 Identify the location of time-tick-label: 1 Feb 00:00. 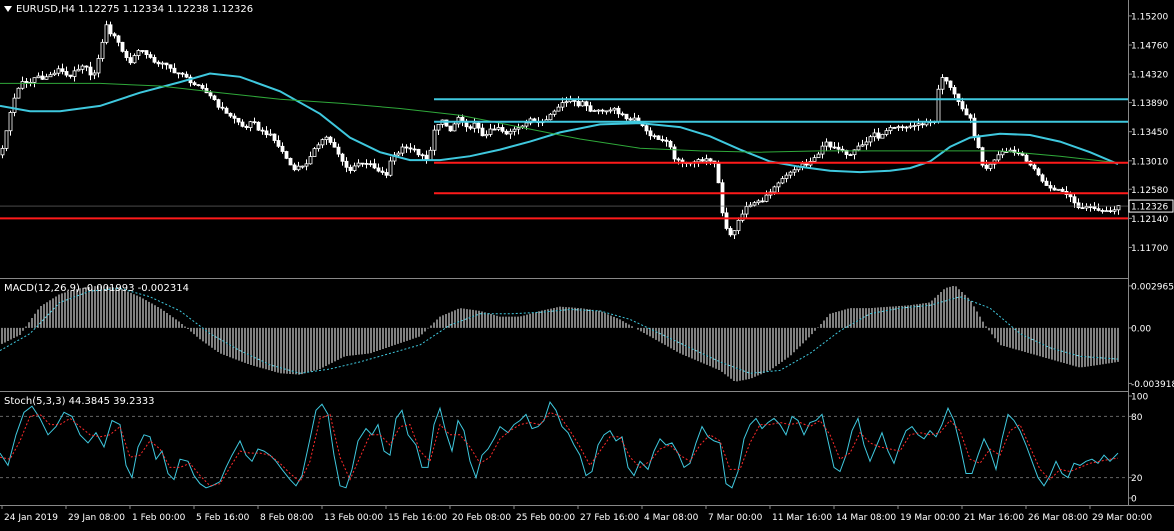
(159, 518).